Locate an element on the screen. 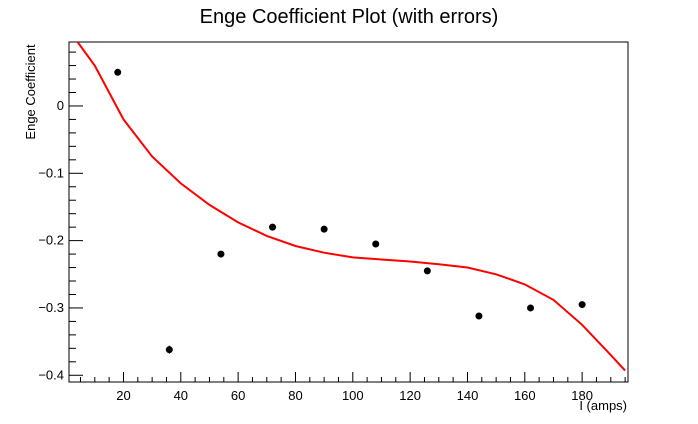 This screenshot has width=698, height=424. x-tick-label: 40 is located at coordinates (181, 395).